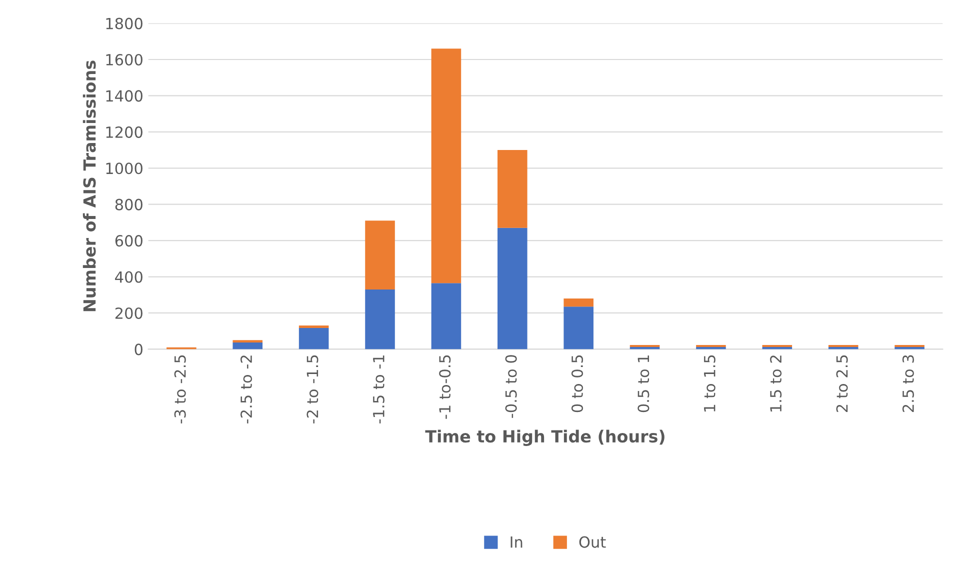  Describe the element at coordinates (138, 350) in the screenshot. I see `y-tick-label: 0` at that location.